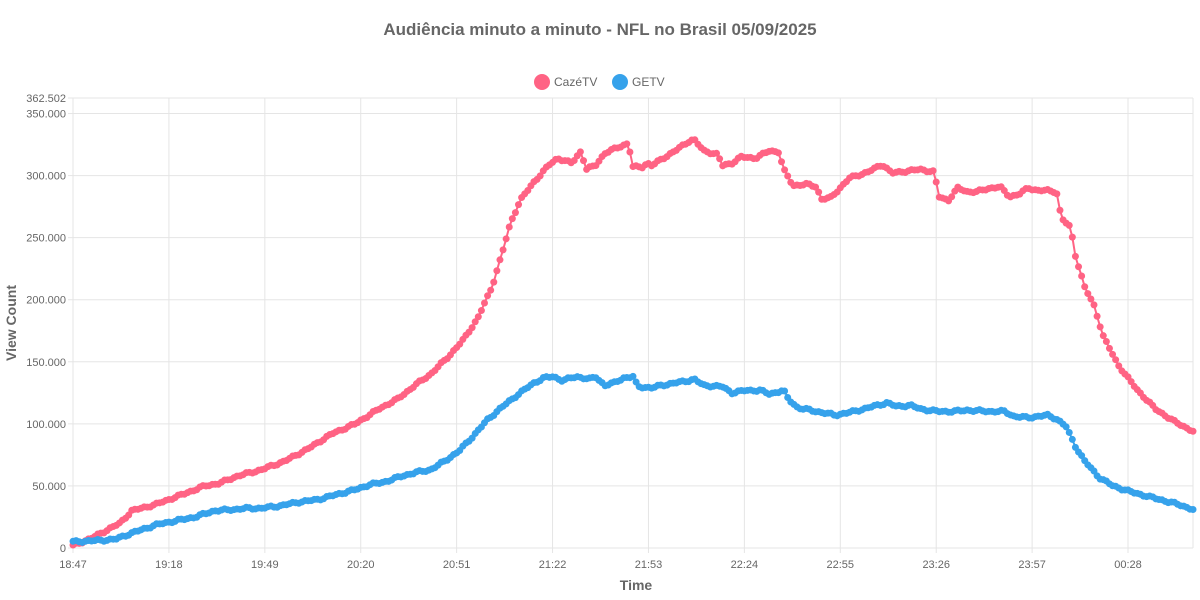 Image resolution: width=1200 pixels, height=600 pixels. I want to click on x-axis-title: Time, so click(636, 585).